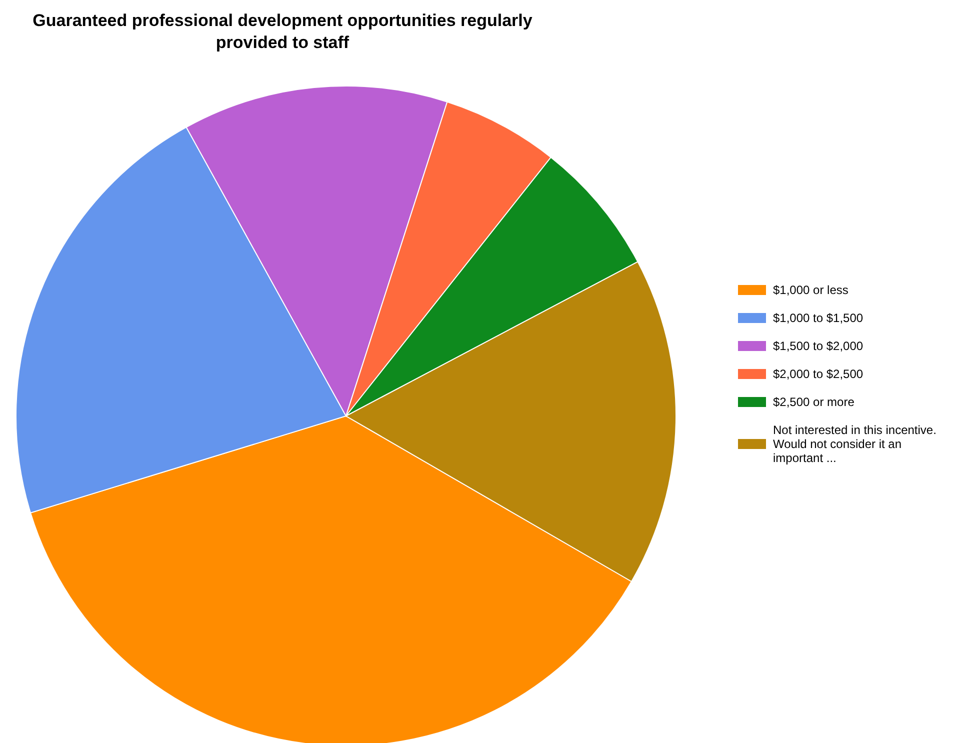 Image resolution: width=973 pixels, height=743 pixels. What do you see at coordinates (818, 318) in the screenshot?
I see `legend-label: $1,000 to $1,500` at bounding box center [818, 318].